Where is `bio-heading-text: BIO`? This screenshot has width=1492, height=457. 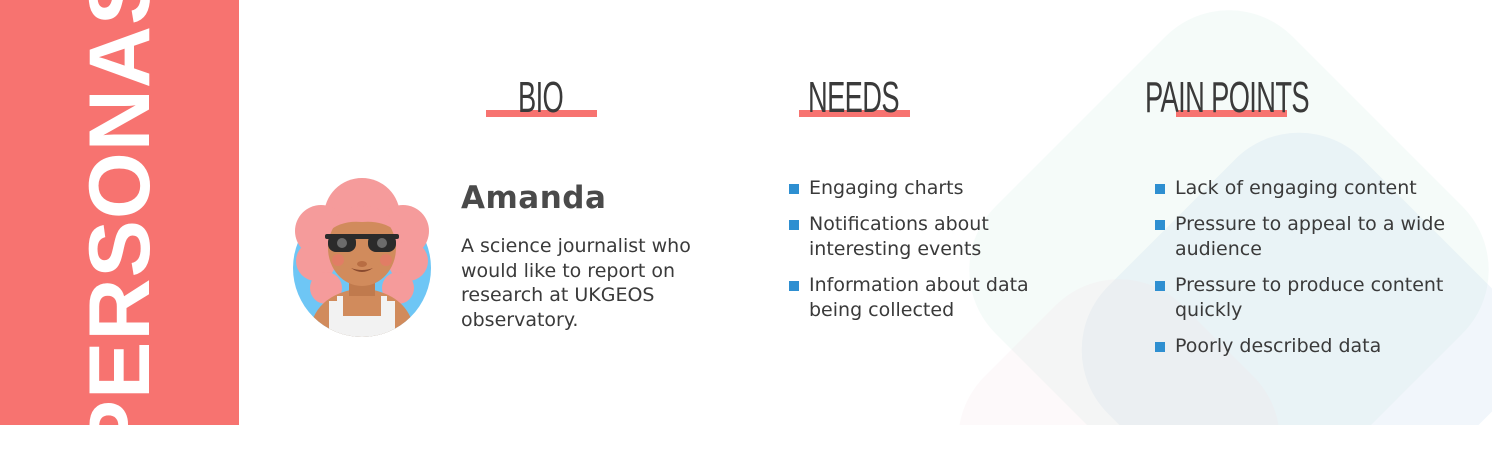 bio-heading-text: BIO is located at coordinates (541, 97).